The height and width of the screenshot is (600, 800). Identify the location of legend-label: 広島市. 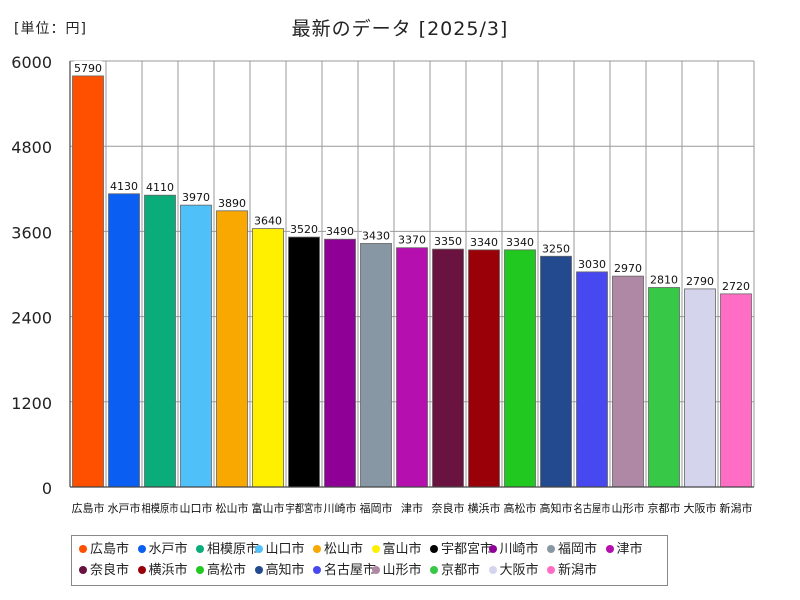
(110, 549).